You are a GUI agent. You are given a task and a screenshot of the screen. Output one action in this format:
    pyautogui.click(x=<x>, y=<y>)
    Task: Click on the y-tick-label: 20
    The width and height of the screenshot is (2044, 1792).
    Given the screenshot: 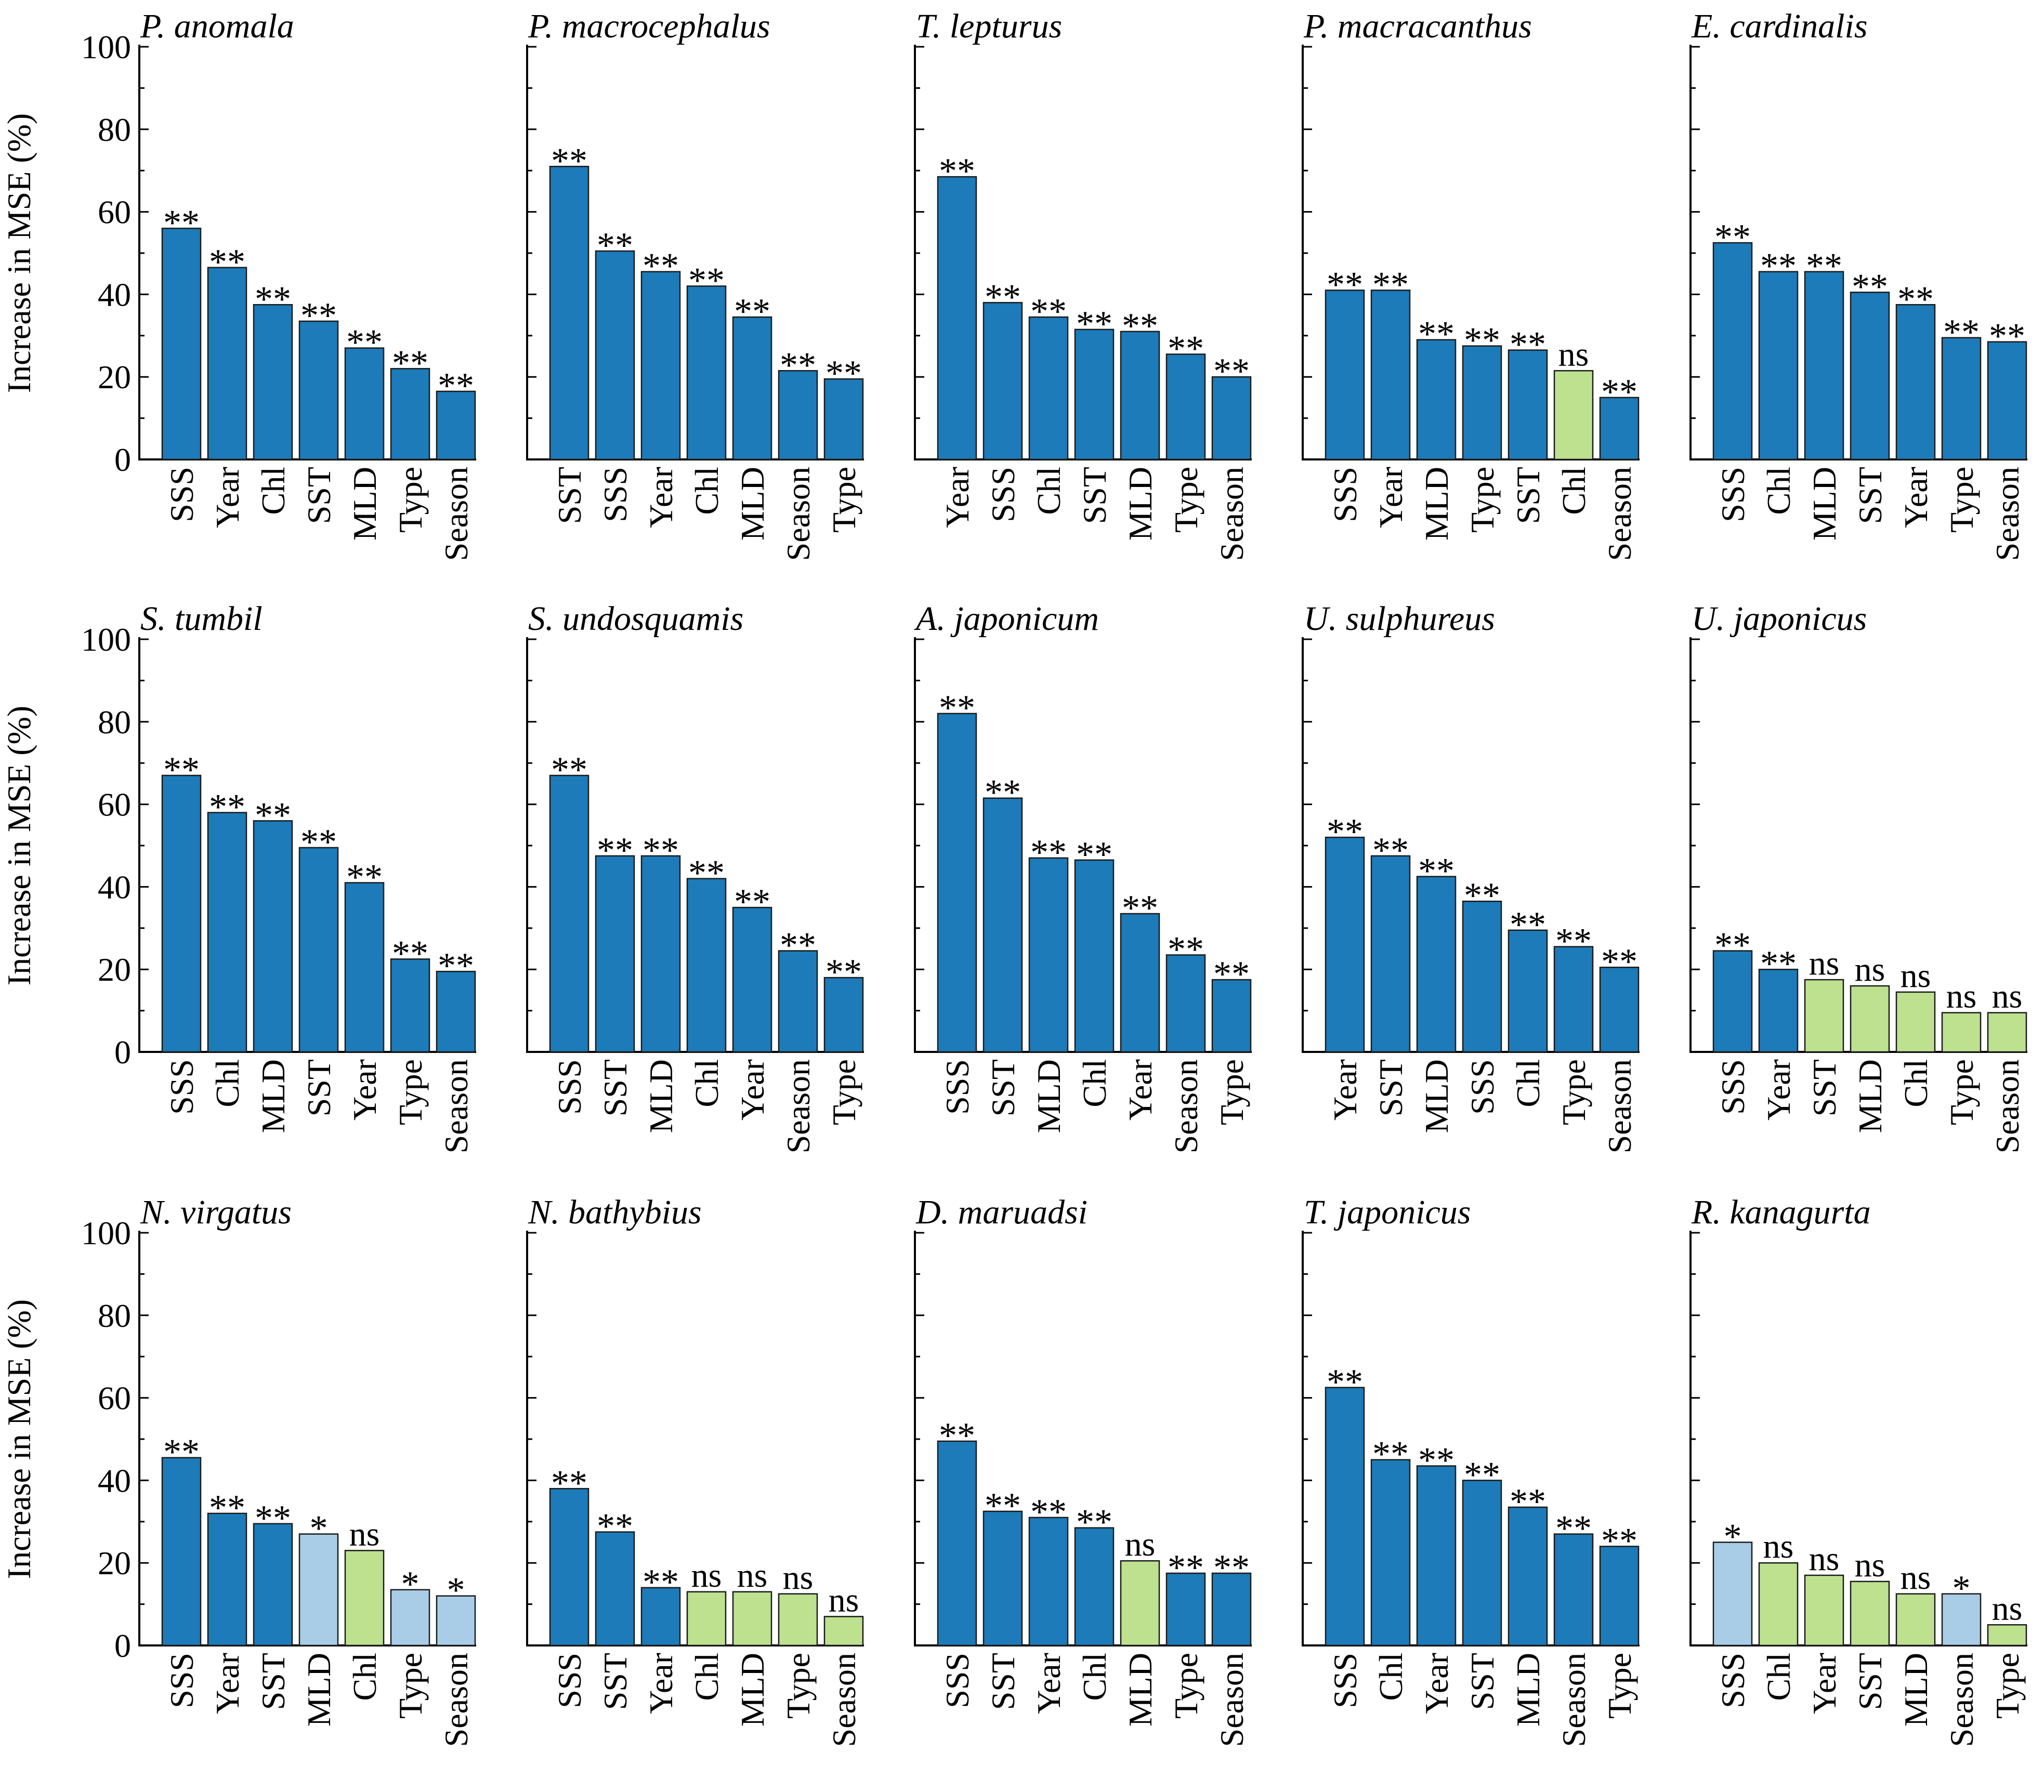 What is the action you would take?
    pyautogui.click(x=115, y=1563)
    